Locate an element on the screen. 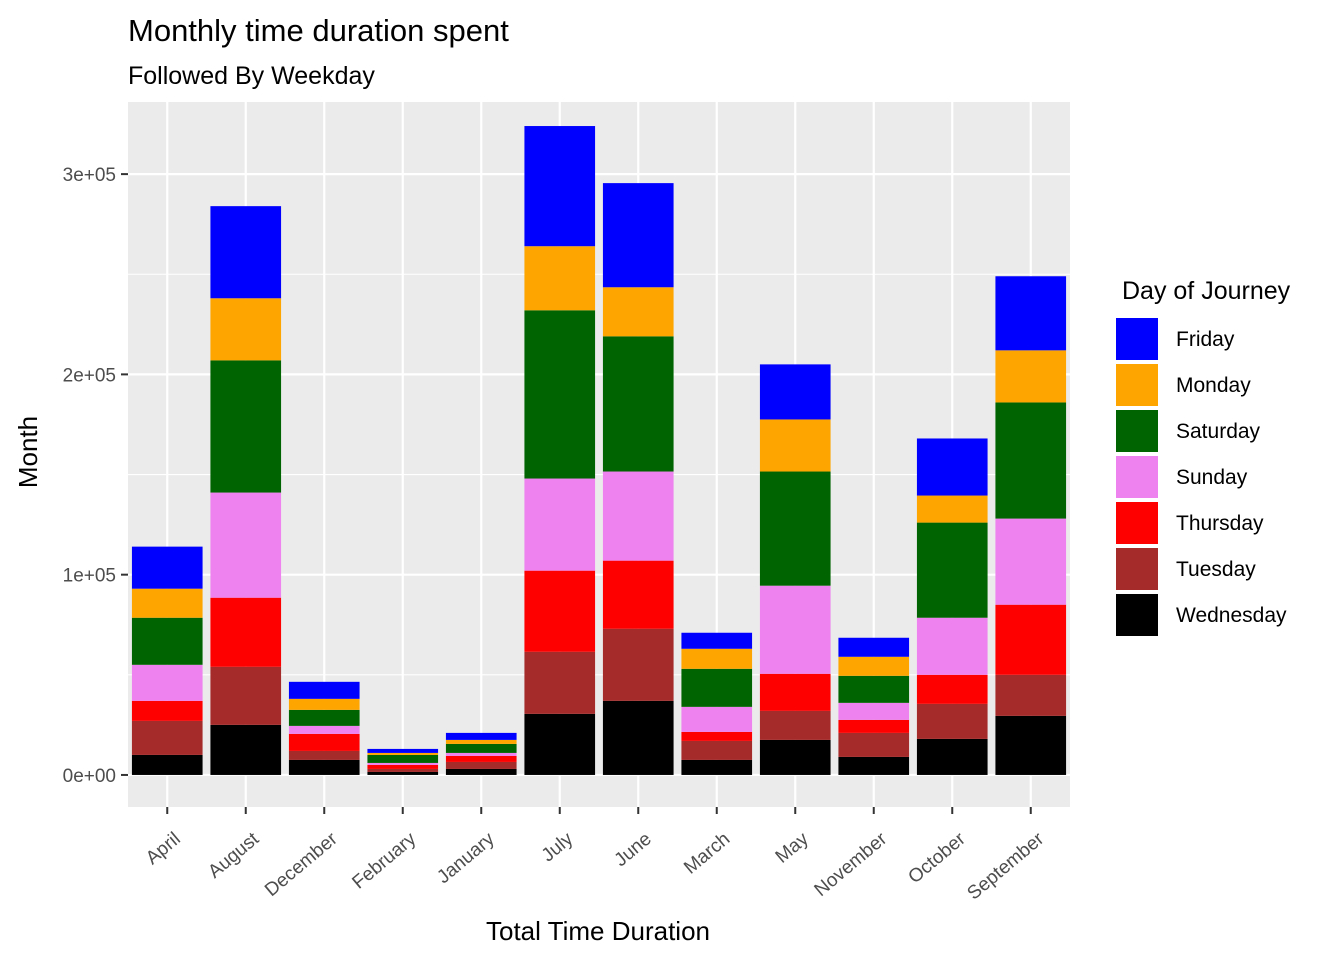 The height and width of the screenshot is (960, 1344). bar-february-friday is located at coordinates (403, 750).